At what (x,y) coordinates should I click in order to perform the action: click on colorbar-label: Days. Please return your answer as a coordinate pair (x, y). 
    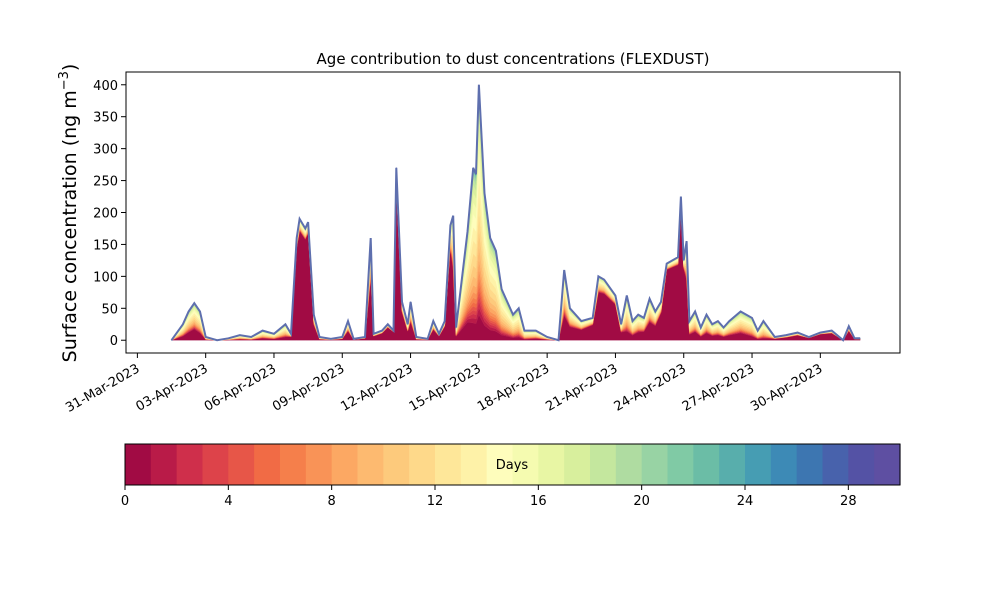
    Looking at the image, I should click on (512, 465).